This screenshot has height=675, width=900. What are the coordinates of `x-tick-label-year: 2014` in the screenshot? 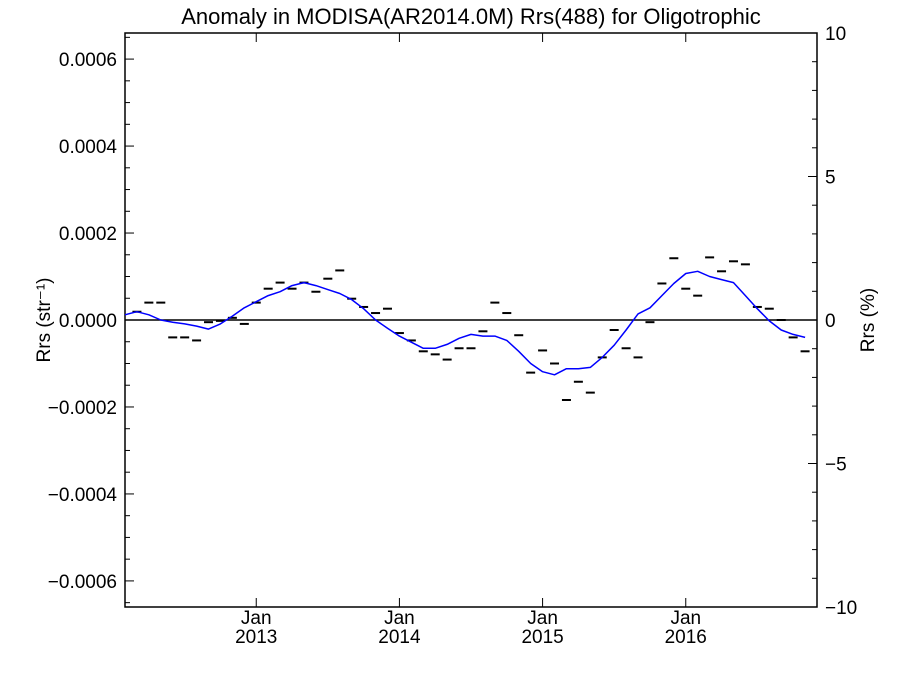 It's located at (399, 637).